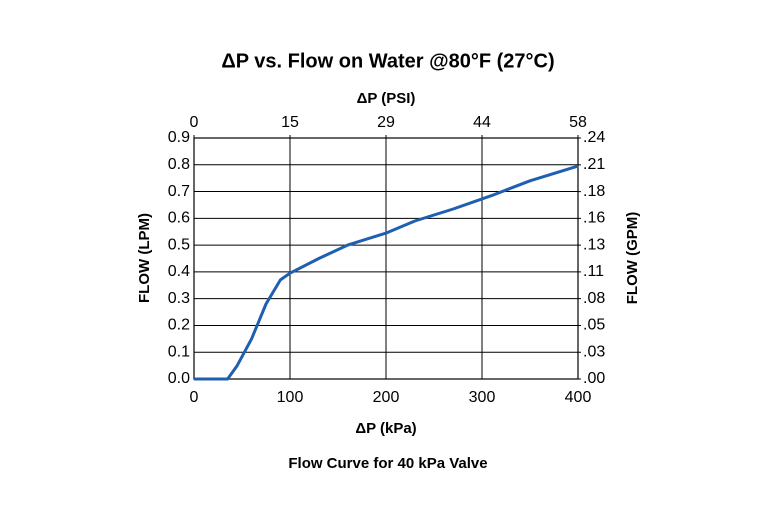  Describe the element at coordinates (594, 244) in the screenshot. I see `y2-tick-label: .13` at that location.